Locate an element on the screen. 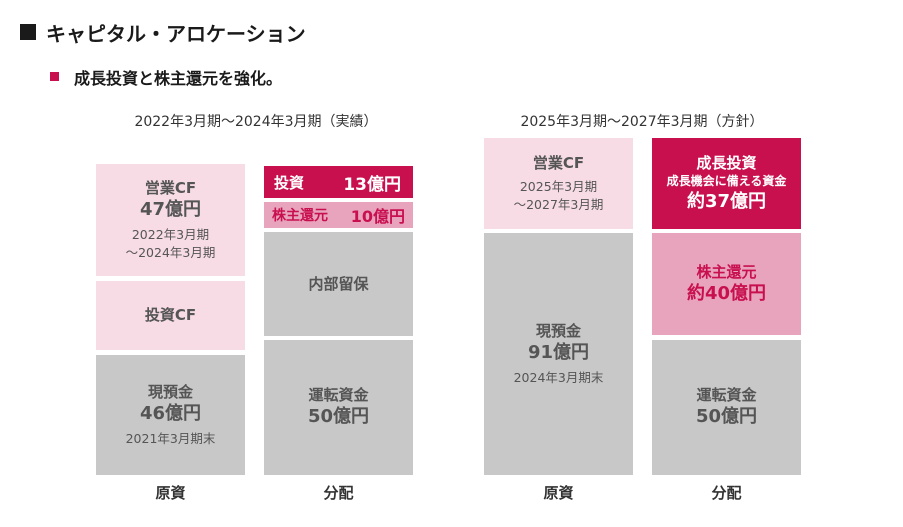 The width and height of the screenshot is (903, 527). left-investment-value: 13億円 is located at coordinates (372, 184).